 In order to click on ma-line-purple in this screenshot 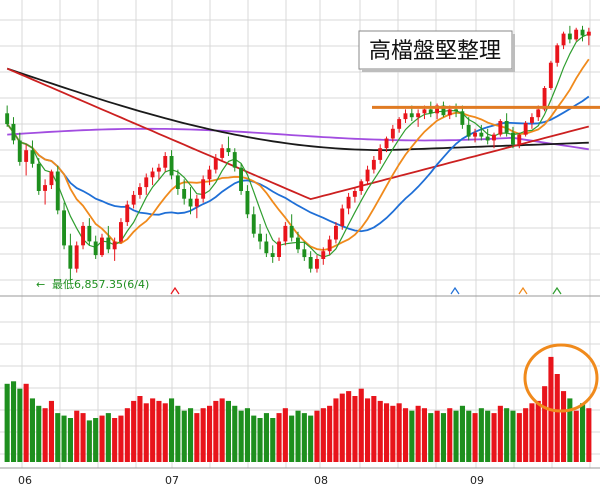, I will do `click(298, 139)`.